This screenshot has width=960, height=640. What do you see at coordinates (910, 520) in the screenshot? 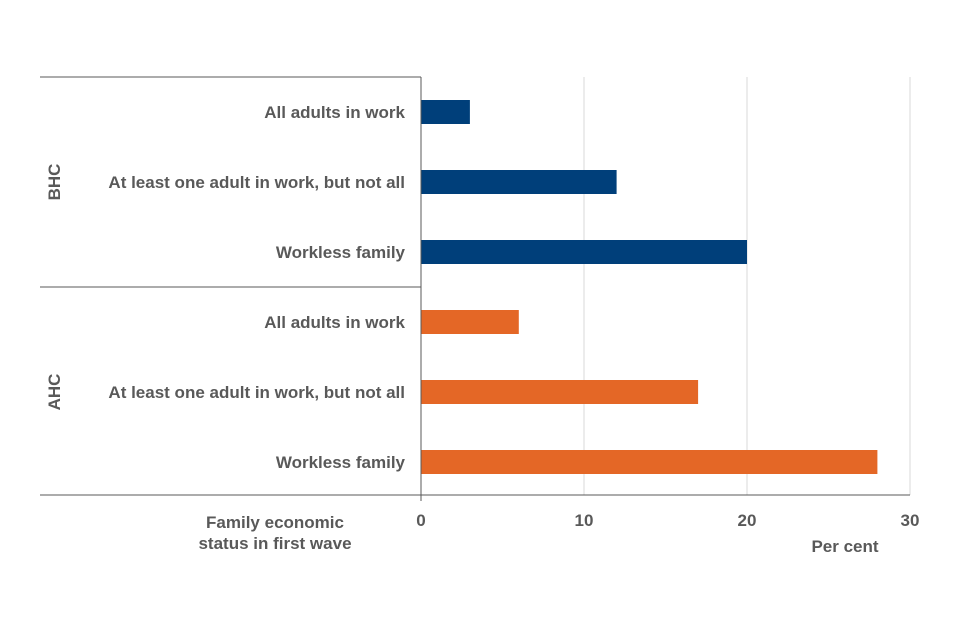
I see `x-tick-label: 30` at bounding box center [910, 520].